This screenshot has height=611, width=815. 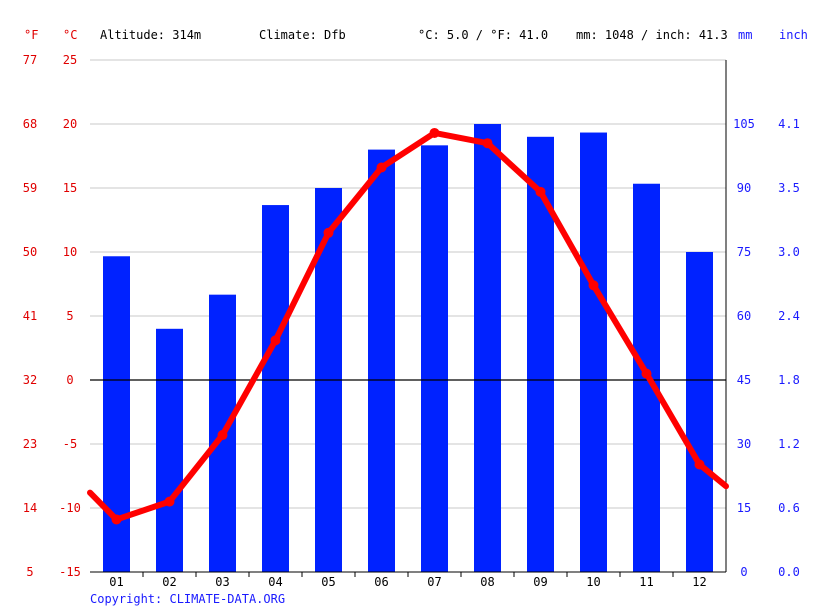 I want to click on mm-tick-label: 60, so click(x=744, y=316).